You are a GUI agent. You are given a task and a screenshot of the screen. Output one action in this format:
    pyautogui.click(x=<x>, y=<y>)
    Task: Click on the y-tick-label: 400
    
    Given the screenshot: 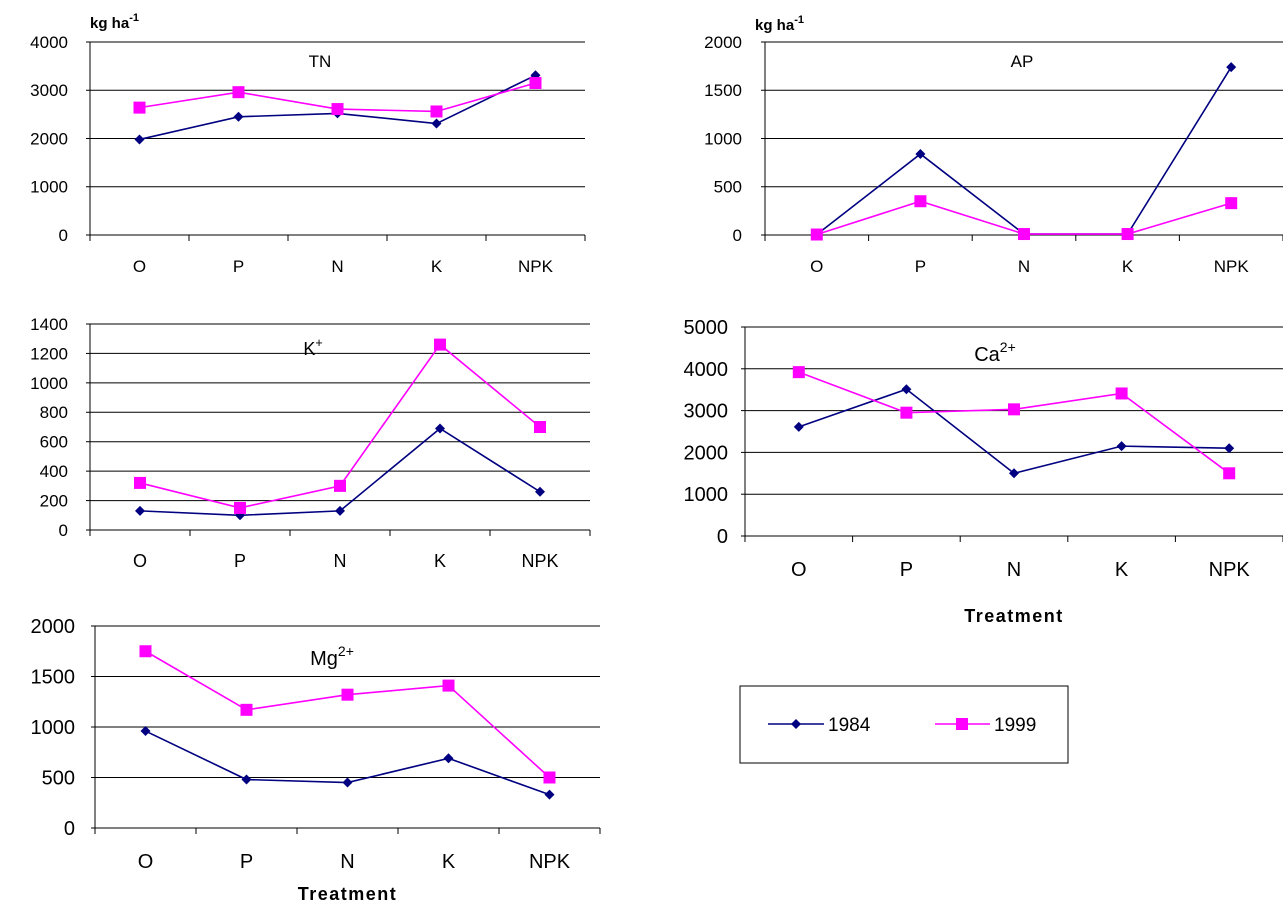 What is the action you would take?
    pyautogui.click(x=54, y=471)
    